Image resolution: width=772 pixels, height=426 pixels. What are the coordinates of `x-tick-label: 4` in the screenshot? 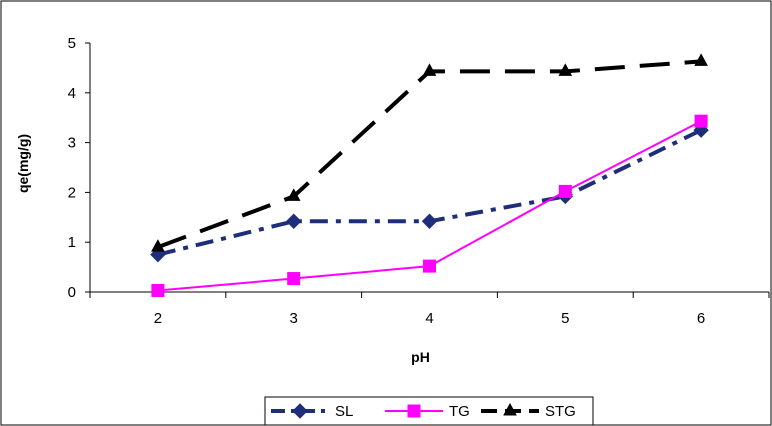 It's located at (429, 318).